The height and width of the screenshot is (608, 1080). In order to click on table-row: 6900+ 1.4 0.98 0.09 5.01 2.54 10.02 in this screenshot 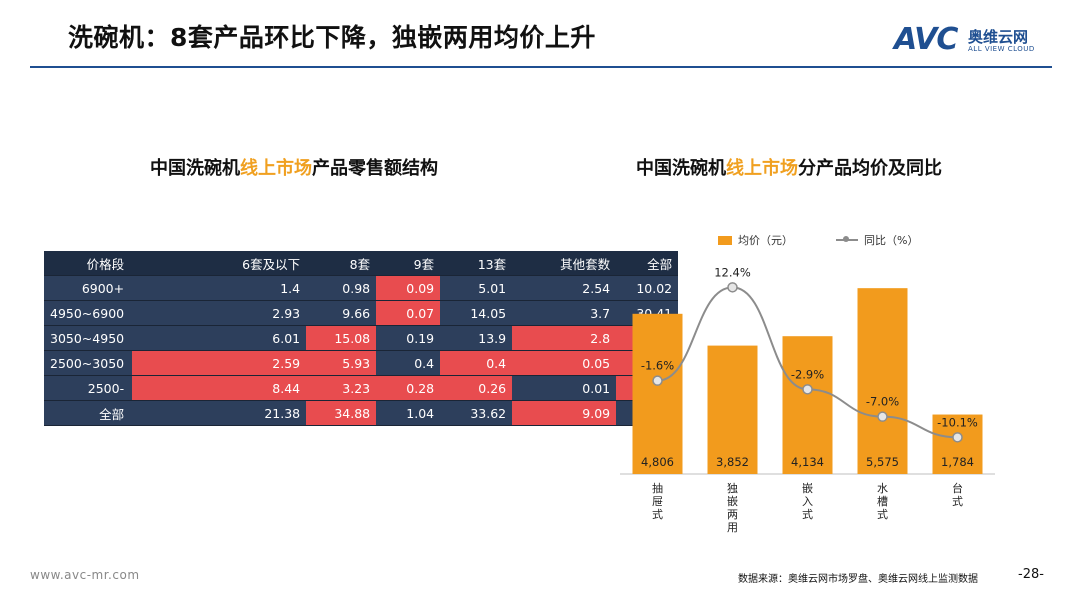, I will do `click(361, 288)`.